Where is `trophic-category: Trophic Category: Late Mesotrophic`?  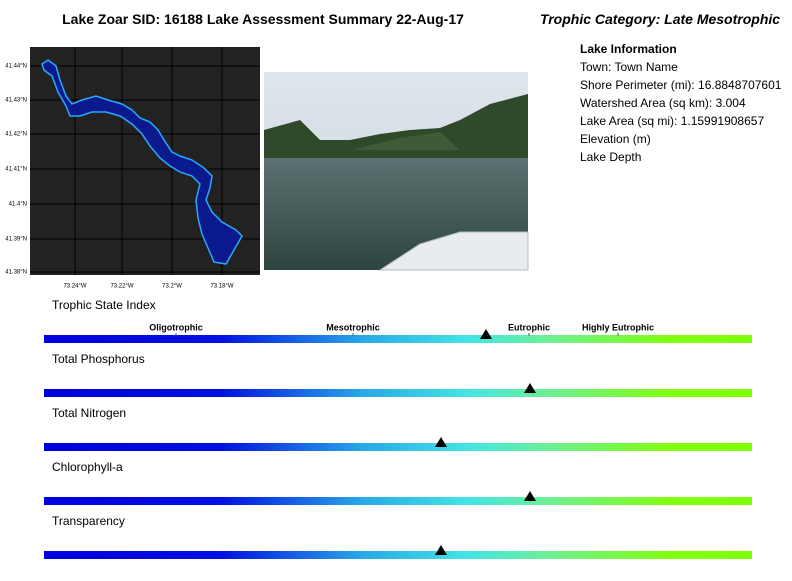 trophic-category: Trophic Category: Late Mesotrophic is located at coordinates (660, 19).